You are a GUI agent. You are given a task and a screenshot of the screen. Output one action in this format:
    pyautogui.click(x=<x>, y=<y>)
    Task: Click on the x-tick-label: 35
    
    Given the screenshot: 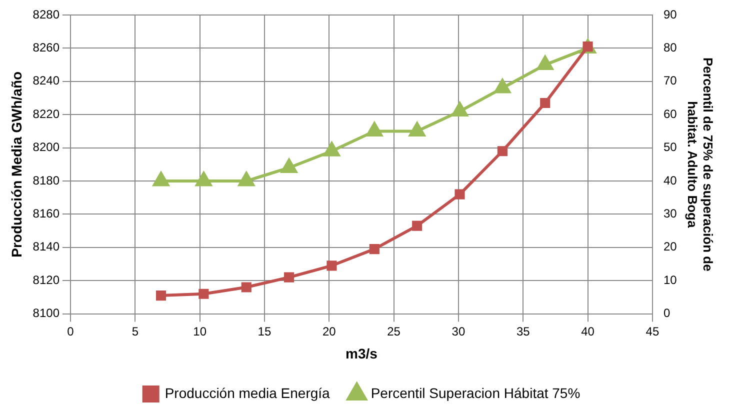 What is the action you would take?
    pyautogui.click(x=523, y=331)
    